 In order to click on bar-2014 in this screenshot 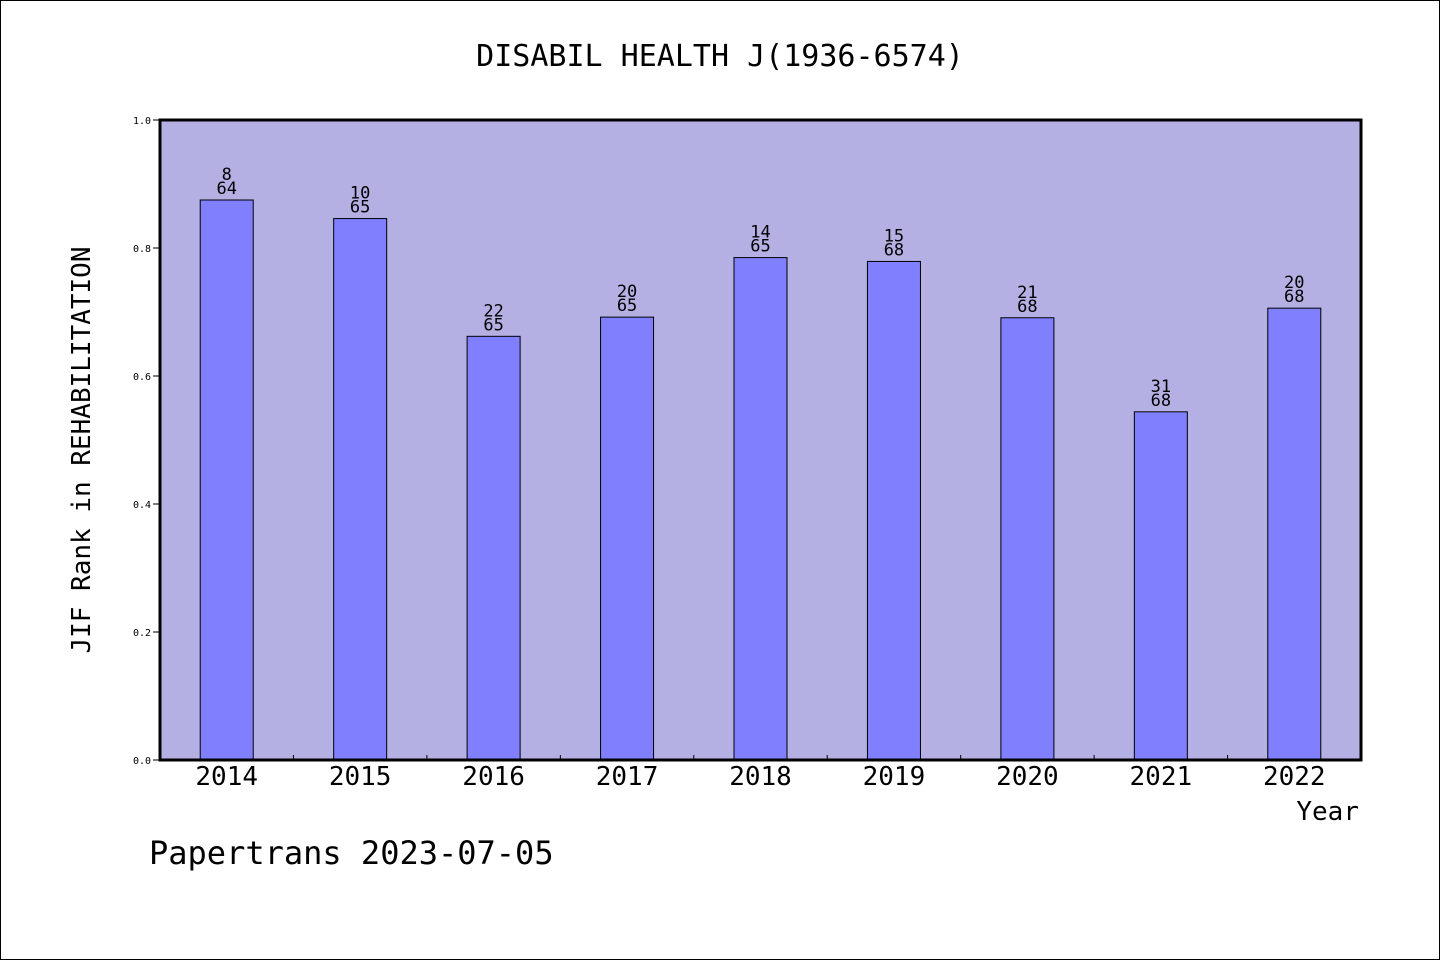, I will do `click(226, 480)`.